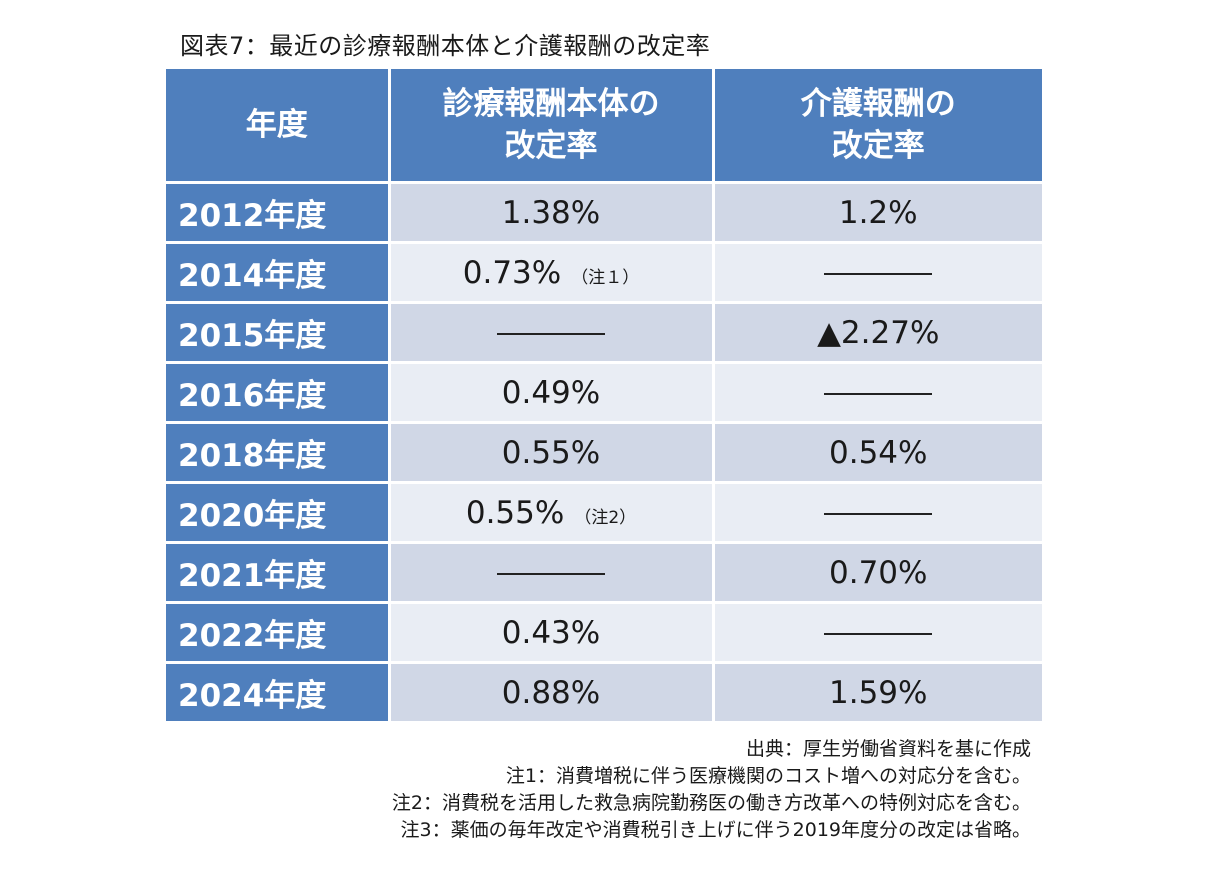 The height and width of the screenshot is (892, 1209). Describe the element at coordinates (768, 776) in the screenshot. I see `note-1: 注1：消費増税に伴う医療機関のコスト増への対応分を含む。` at that location.